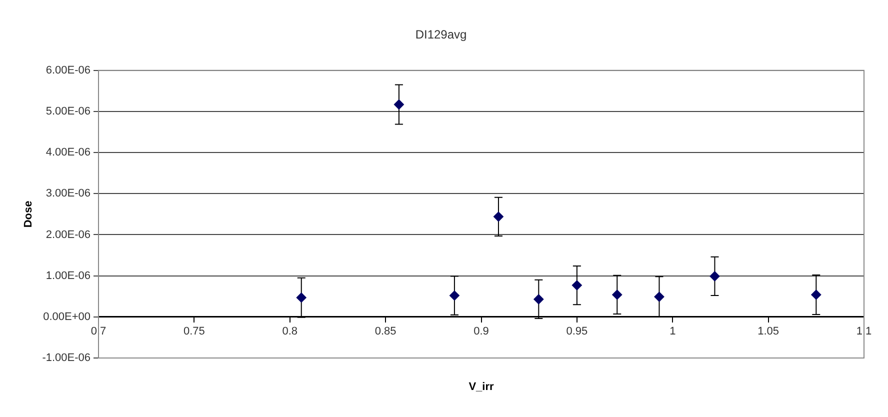 Image resolution: width=888 pixels, height=417 pixels. I want to click on y-tick-label: 0.00E+00, so click(67, 316).